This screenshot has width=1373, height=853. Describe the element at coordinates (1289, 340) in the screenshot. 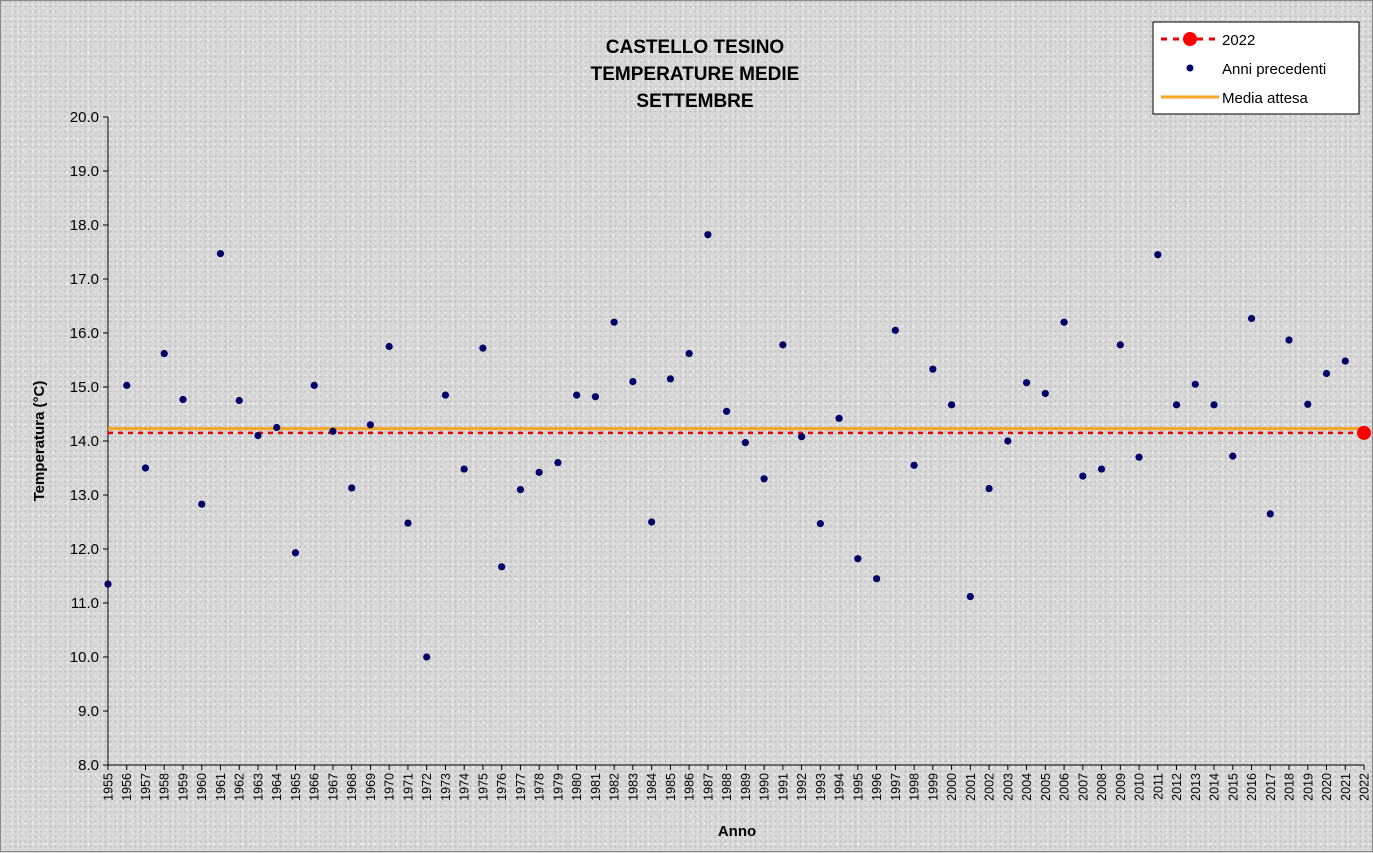

I see `data-point-2018` at that location.